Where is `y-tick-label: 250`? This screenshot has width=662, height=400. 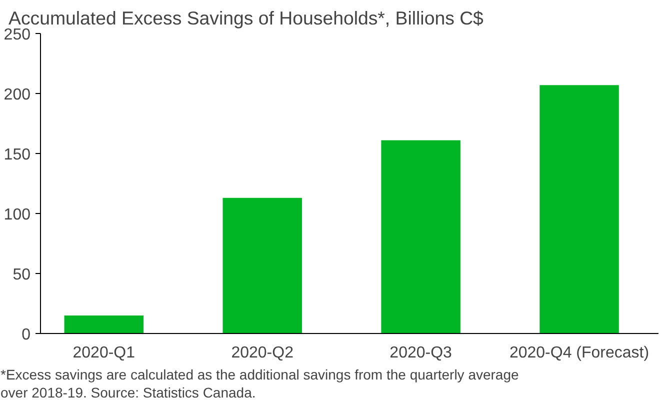
y-tick-label: 250 is located at coordinates (17, 35).